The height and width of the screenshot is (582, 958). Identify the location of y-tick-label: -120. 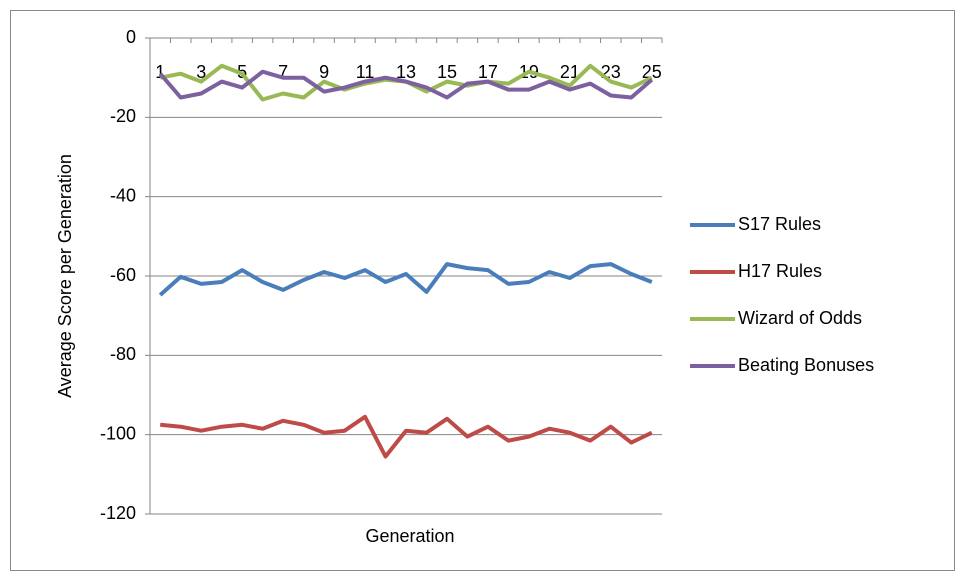
(118, 513).